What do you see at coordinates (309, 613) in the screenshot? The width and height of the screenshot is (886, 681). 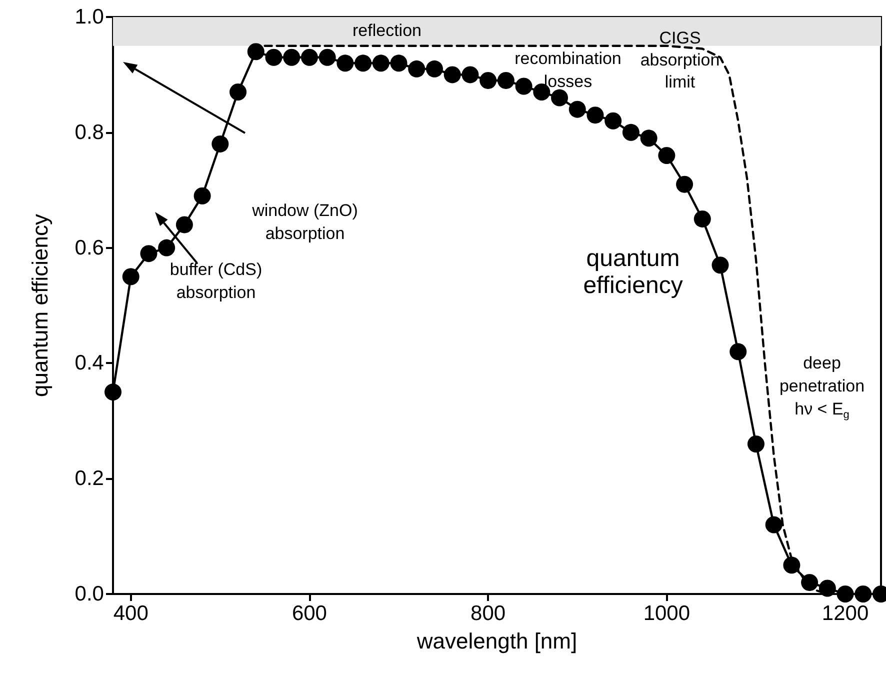 I see `x-tick-label: 600` at bounding box center [309, 613].